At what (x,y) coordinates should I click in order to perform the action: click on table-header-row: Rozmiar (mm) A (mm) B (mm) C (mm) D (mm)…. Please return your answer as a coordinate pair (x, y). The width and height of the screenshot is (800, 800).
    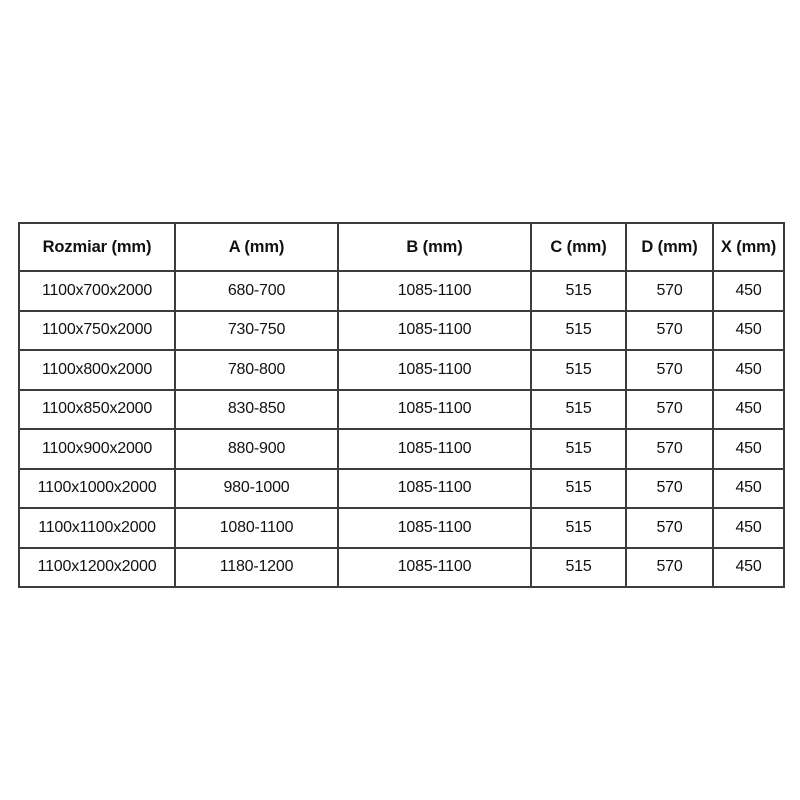
    Looking at the image, I should click on (401, 247).